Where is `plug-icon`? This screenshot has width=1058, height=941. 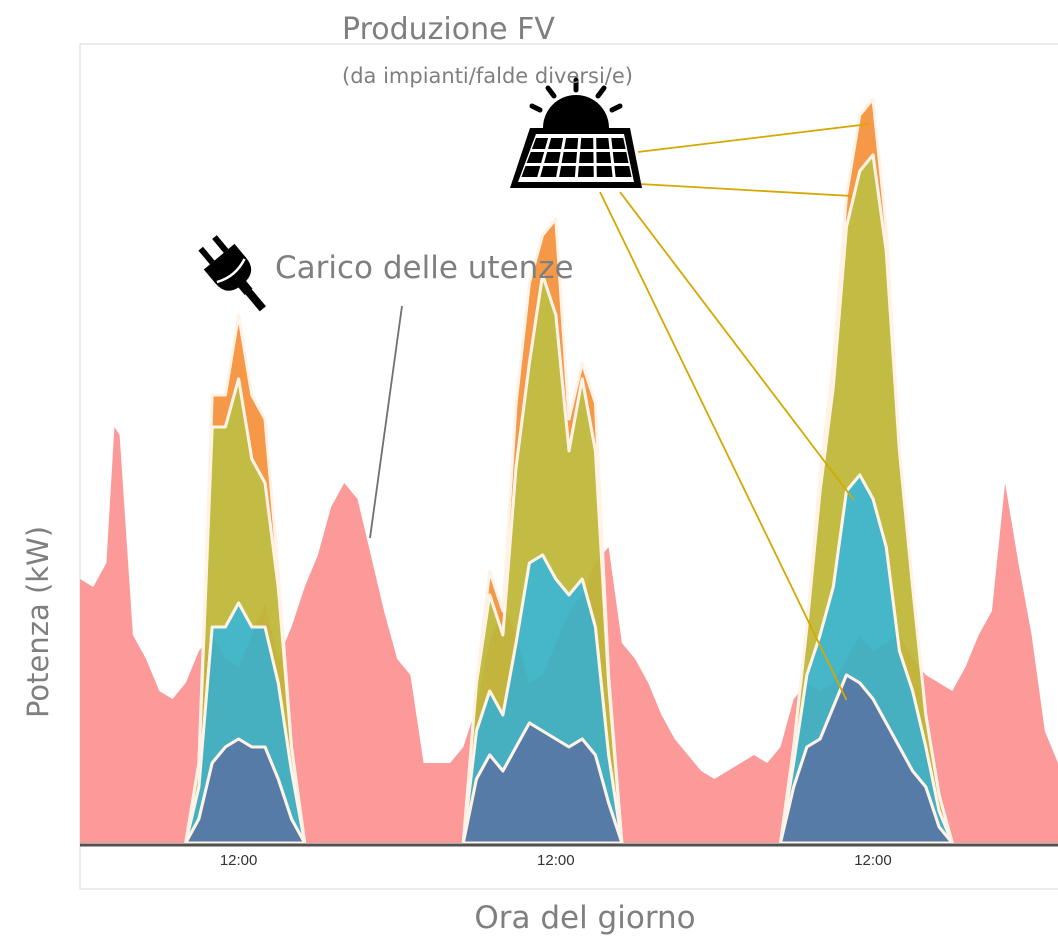
plug-icon is located at coordinates (232, 273).